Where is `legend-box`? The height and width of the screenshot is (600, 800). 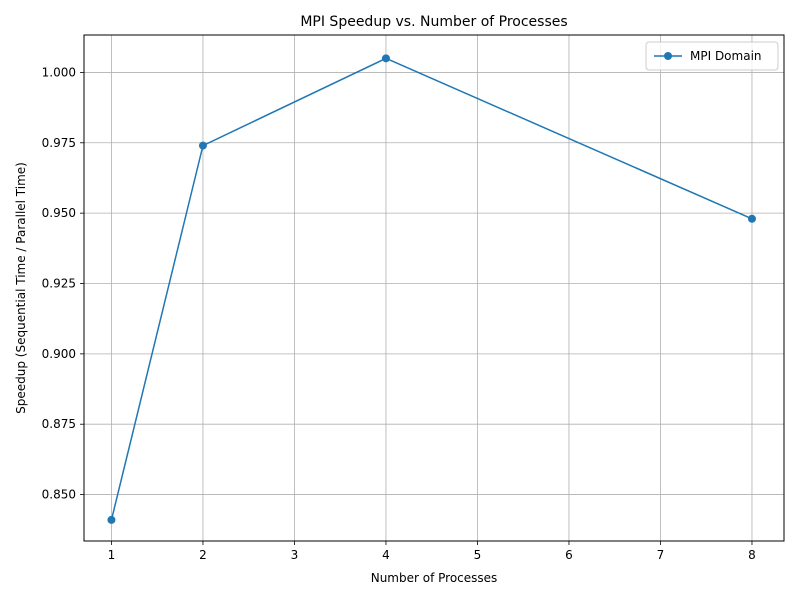 legend-box is located at coordinates (712, 56).